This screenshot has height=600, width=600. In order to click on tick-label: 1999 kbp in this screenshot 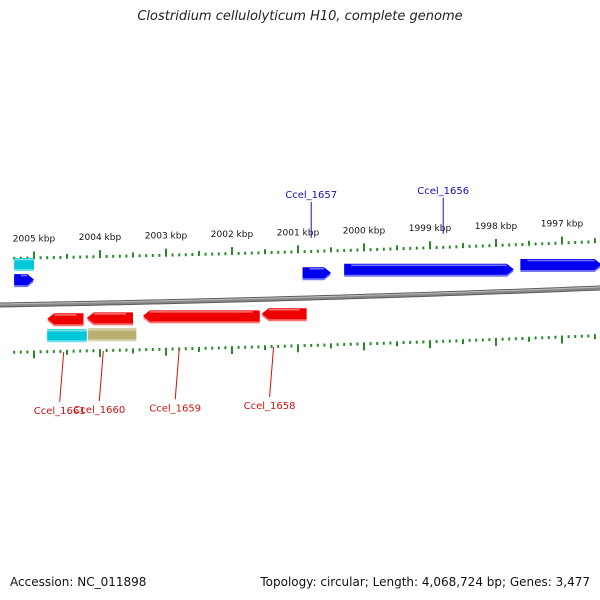, I will do `click(430, 229)`.